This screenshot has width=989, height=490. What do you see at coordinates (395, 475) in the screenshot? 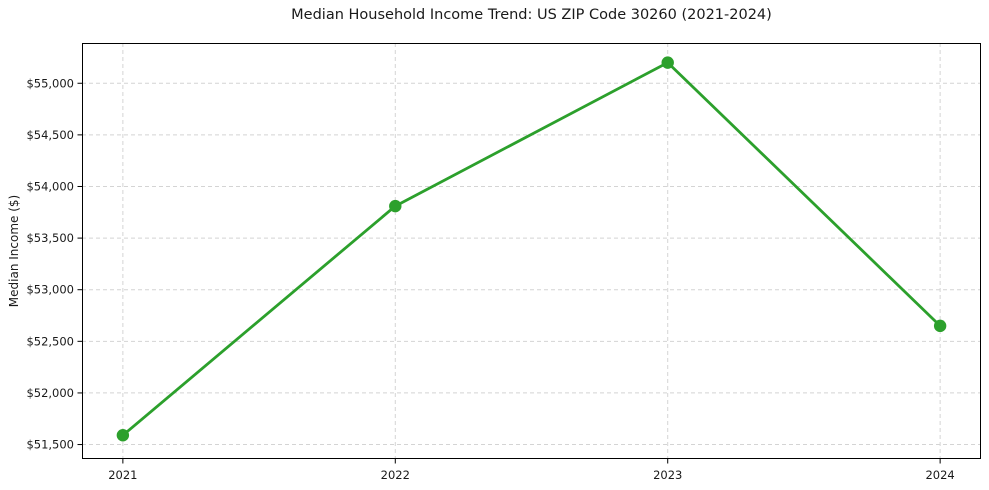
I see `x-tick-label: 2022` at bounding box center [395, 475].